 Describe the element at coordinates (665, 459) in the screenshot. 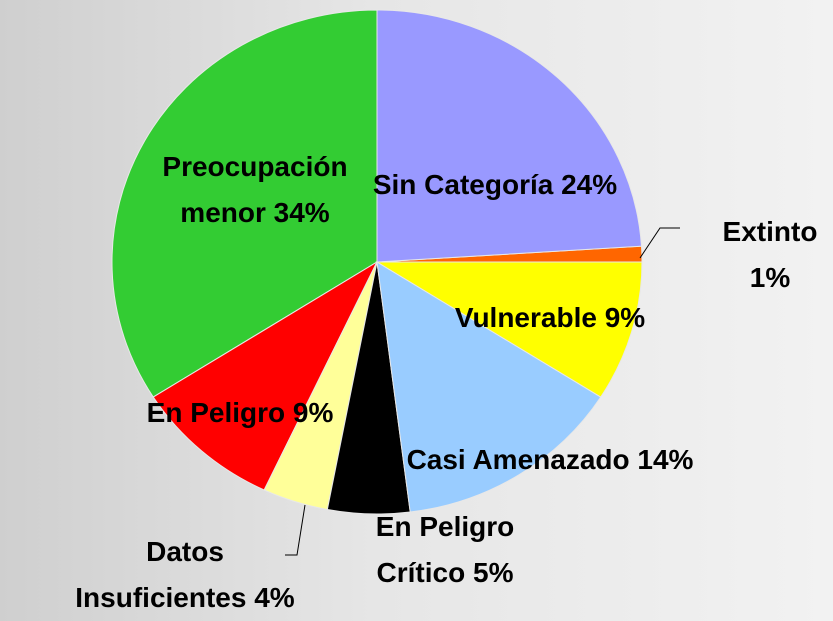

I see `value-label: 14%` at that location.